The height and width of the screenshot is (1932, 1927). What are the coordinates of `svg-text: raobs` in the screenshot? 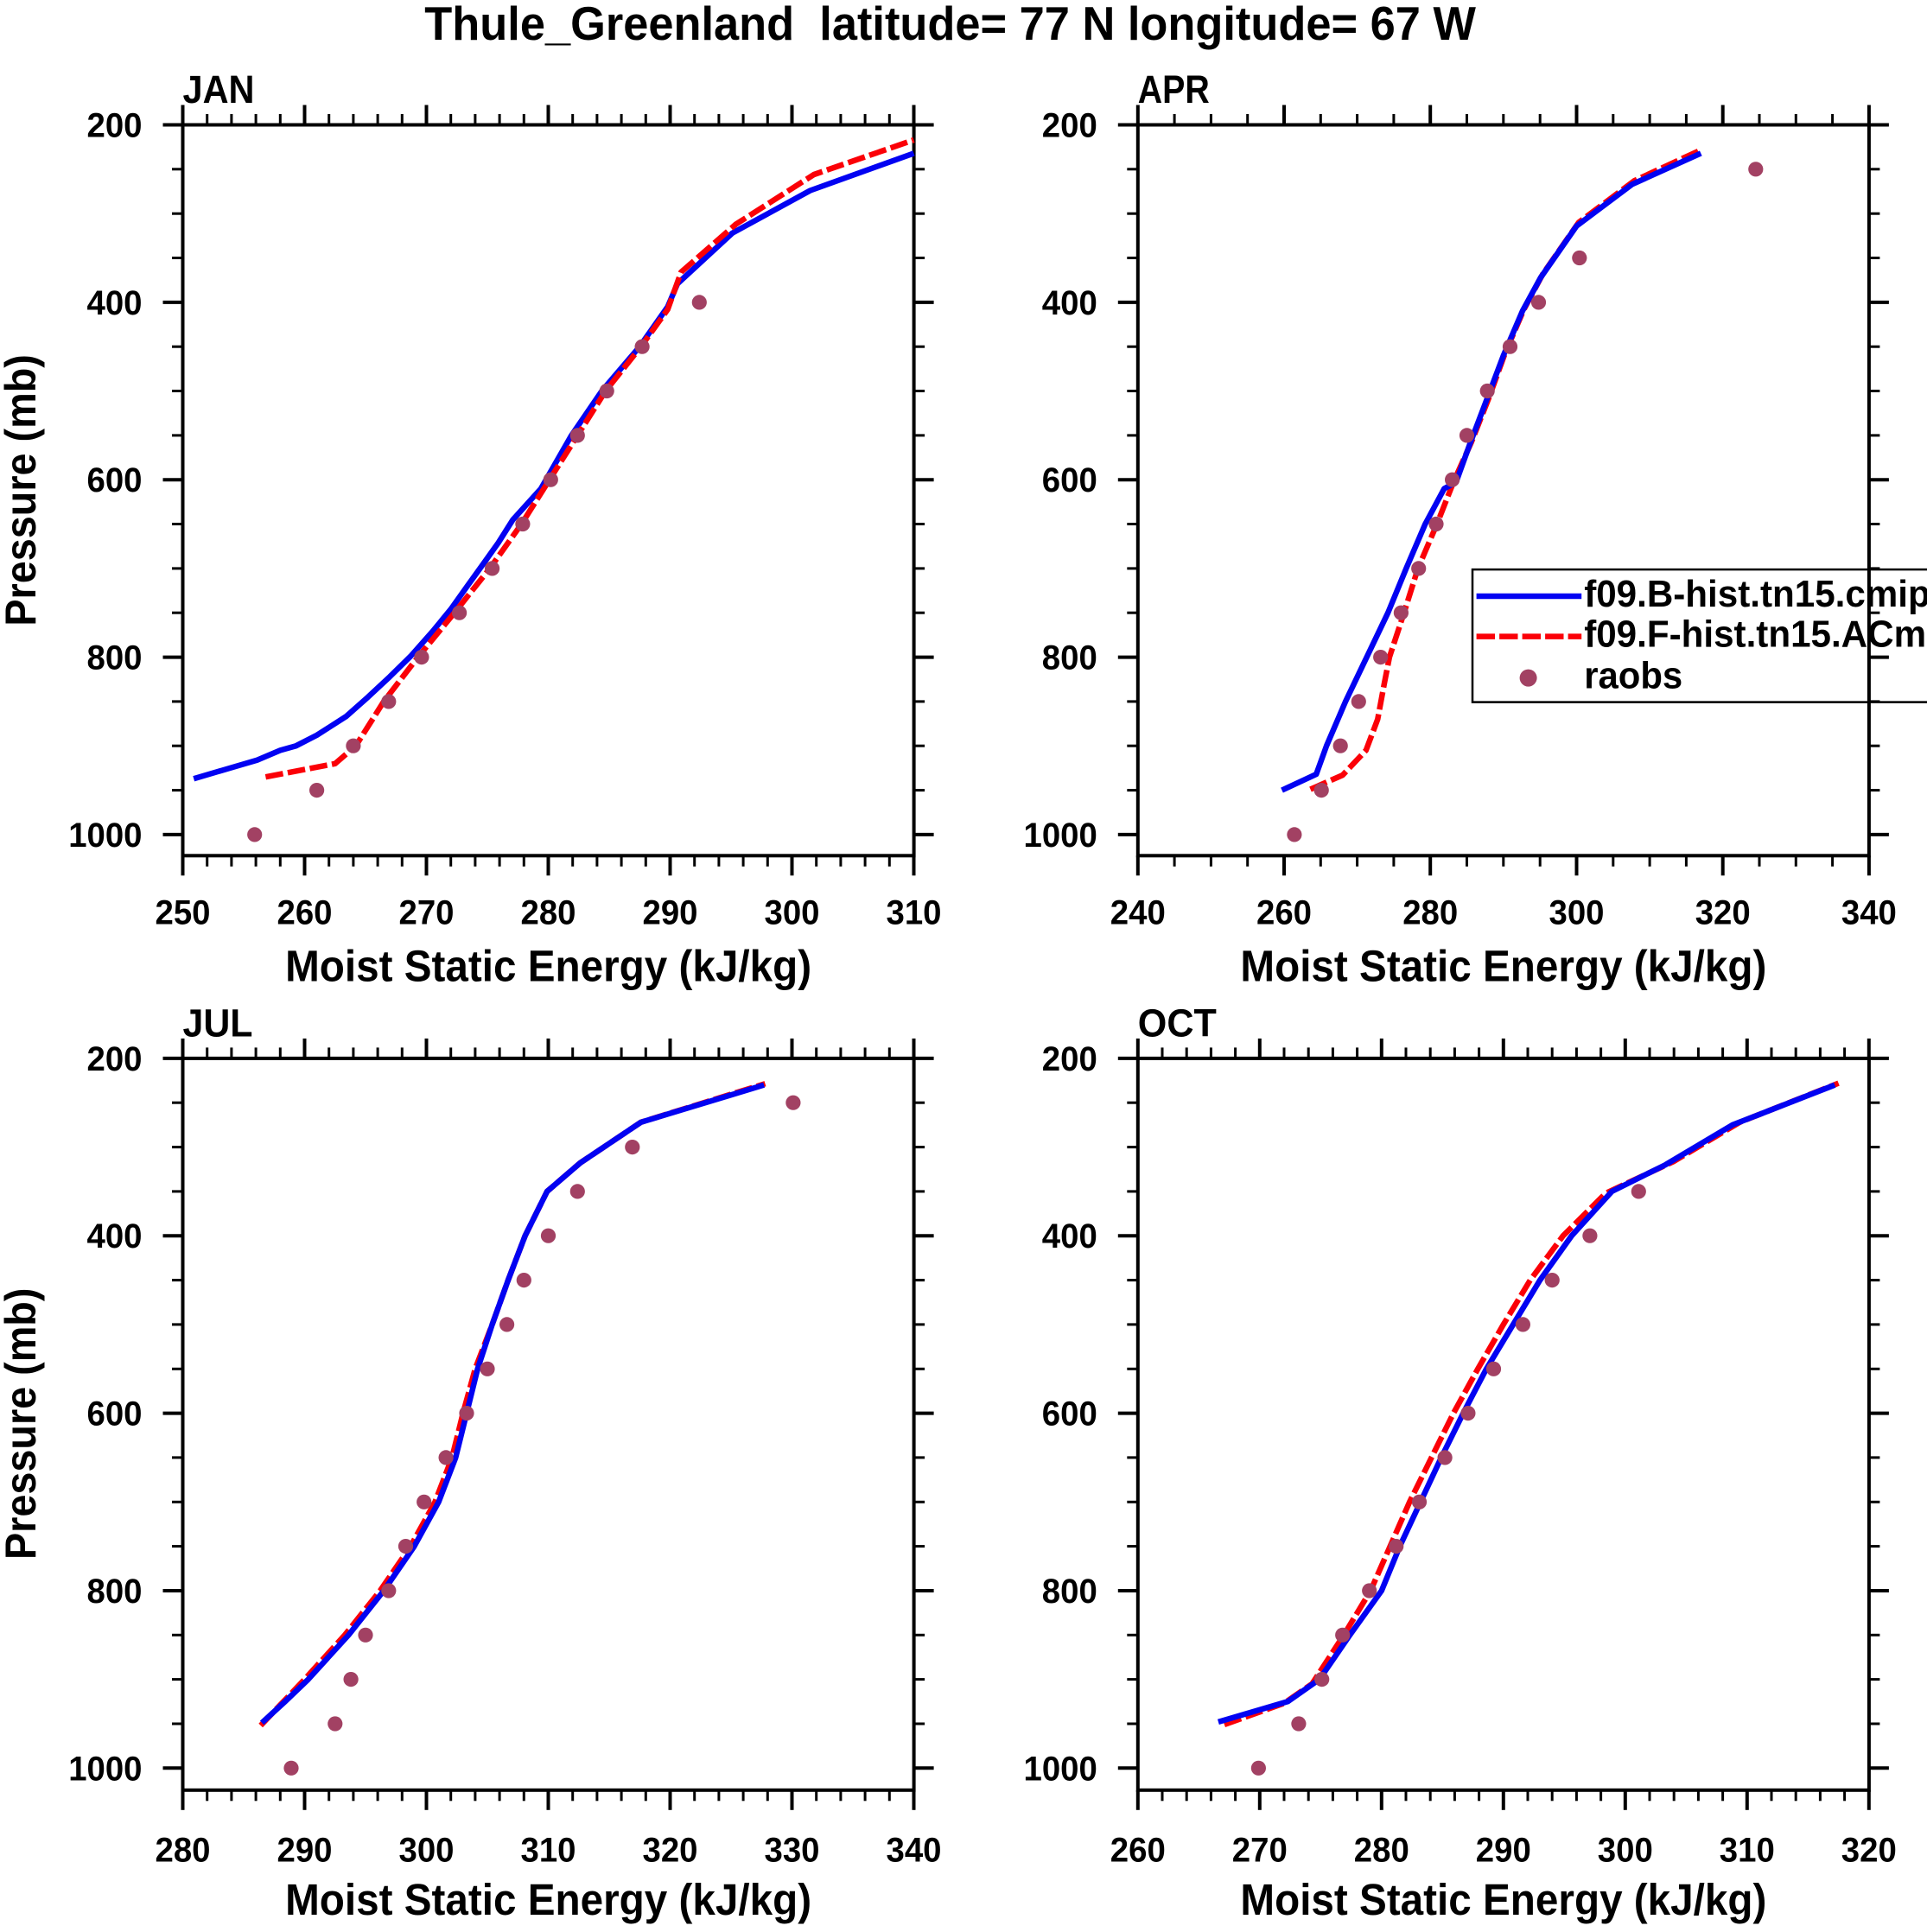 It's located at (1633, 676).